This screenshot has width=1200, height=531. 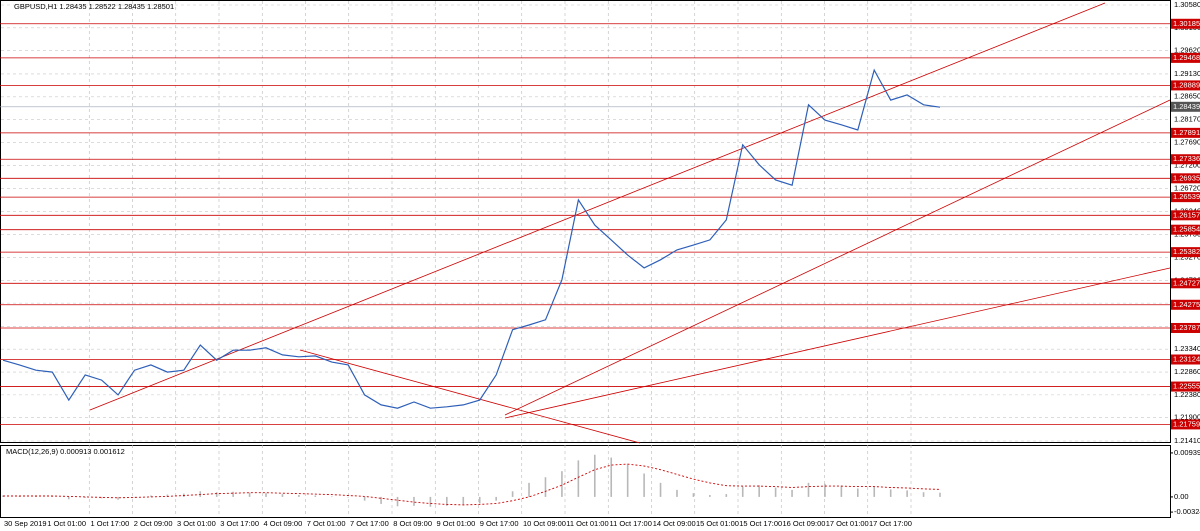 What do you see at coordinates (1187, 511) in the screenshot?
I see `y-tick-label: -0.00324` at bounding box center [1187, 511].